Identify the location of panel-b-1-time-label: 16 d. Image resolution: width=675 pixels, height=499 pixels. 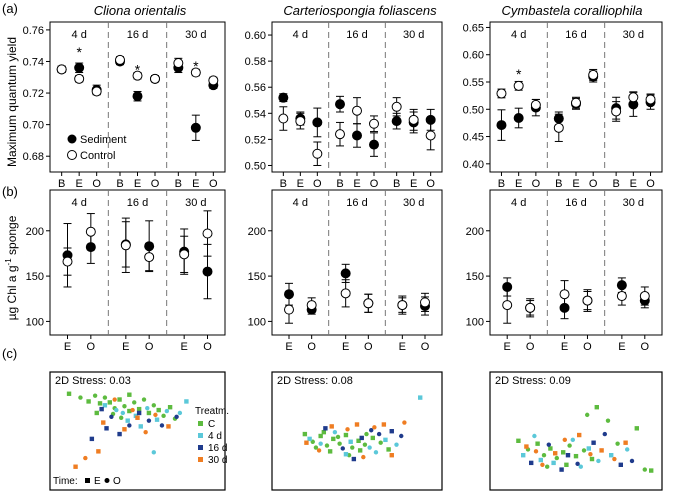
(137, 203).